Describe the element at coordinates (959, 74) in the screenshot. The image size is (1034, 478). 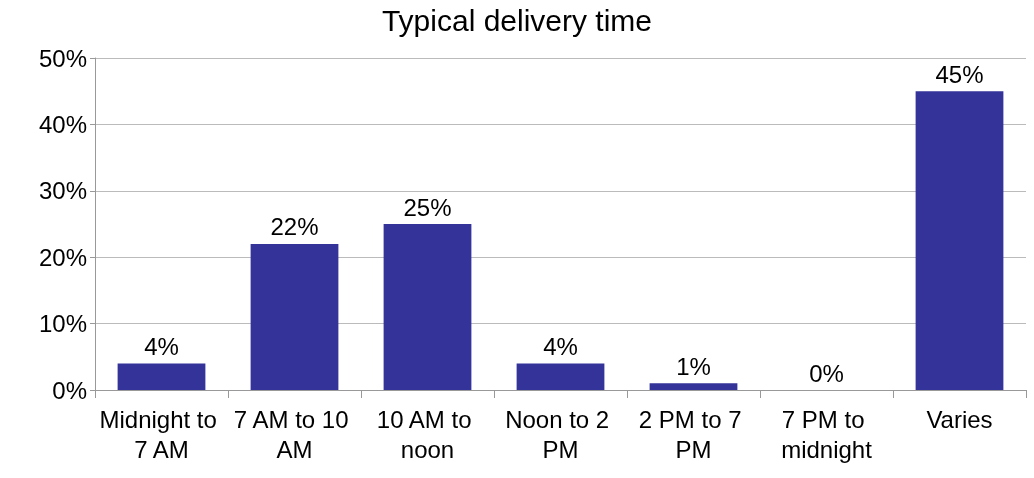
I see `data-label: 45%` at that location.